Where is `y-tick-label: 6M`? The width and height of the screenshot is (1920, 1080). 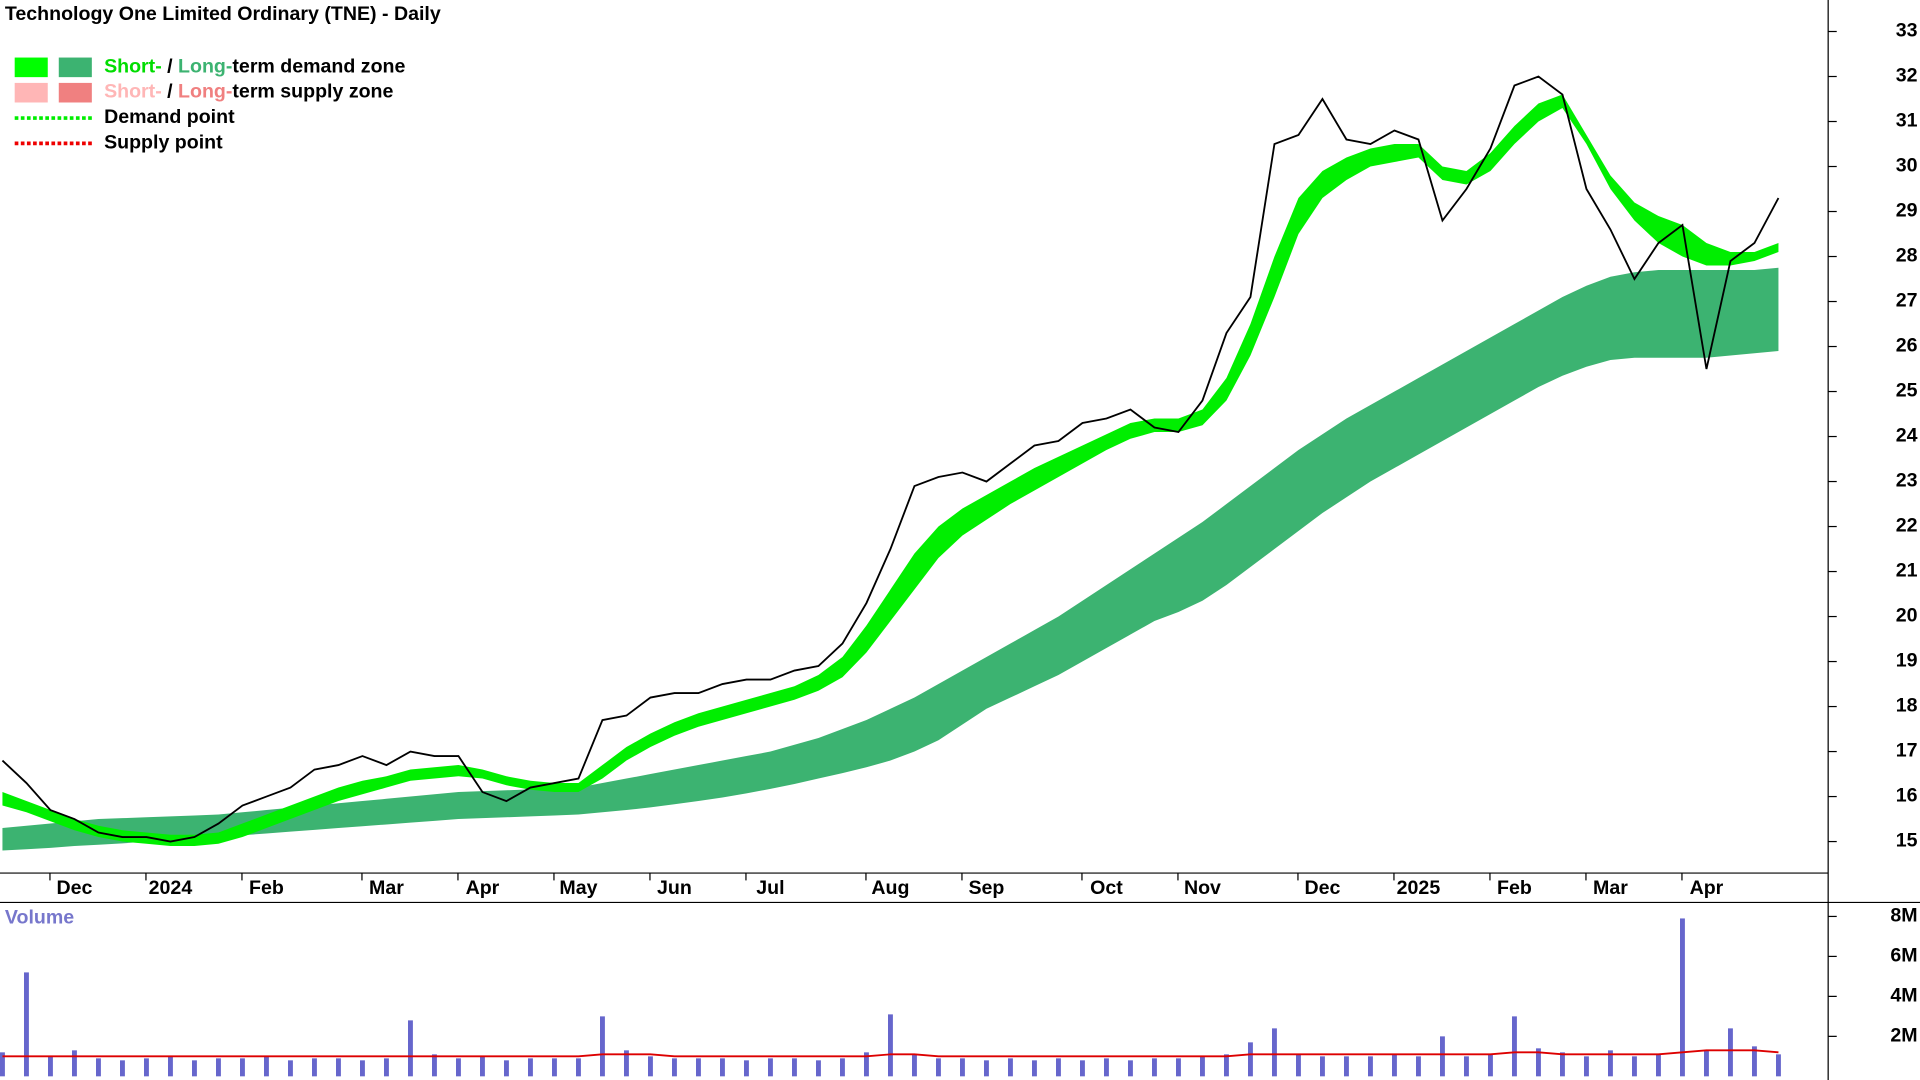 y-tick-label: 6M is located at coordinates (1903, 956).